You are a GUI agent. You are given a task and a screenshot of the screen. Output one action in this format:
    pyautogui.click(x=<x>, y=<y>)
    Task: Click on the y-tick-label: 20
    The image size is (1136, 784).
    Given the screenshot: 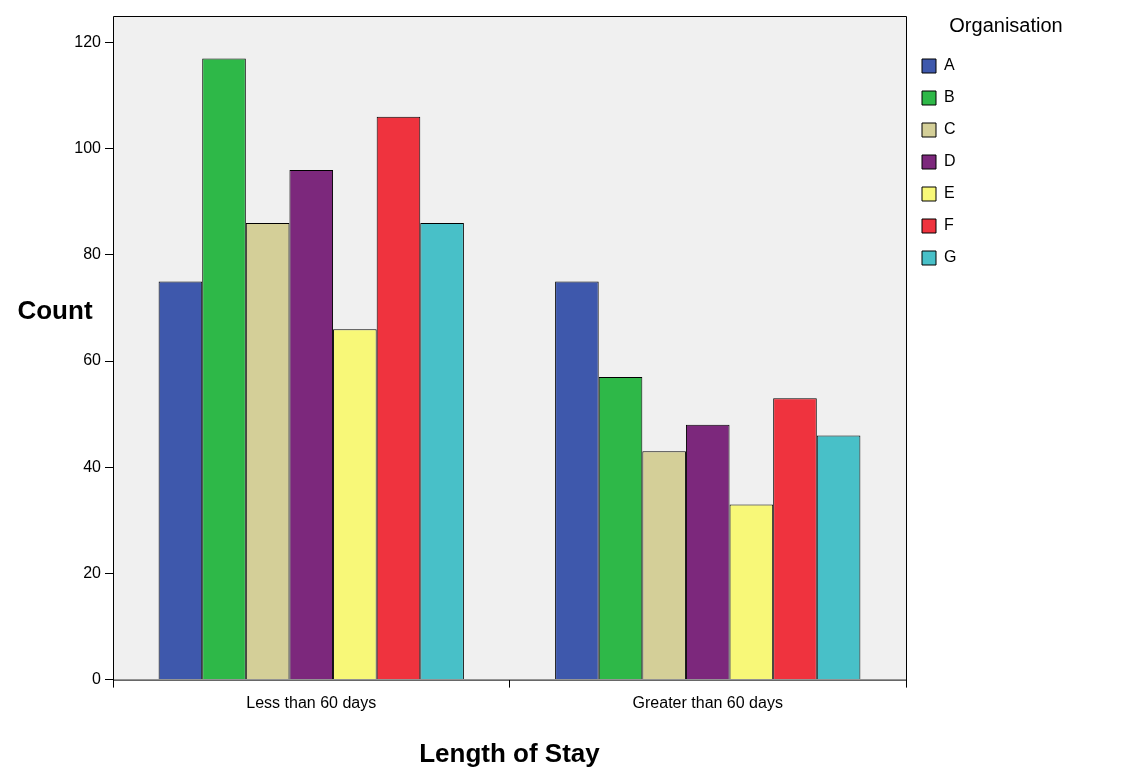 What is the action you would take?
    pyautogui.click(x=92, y=572)
    